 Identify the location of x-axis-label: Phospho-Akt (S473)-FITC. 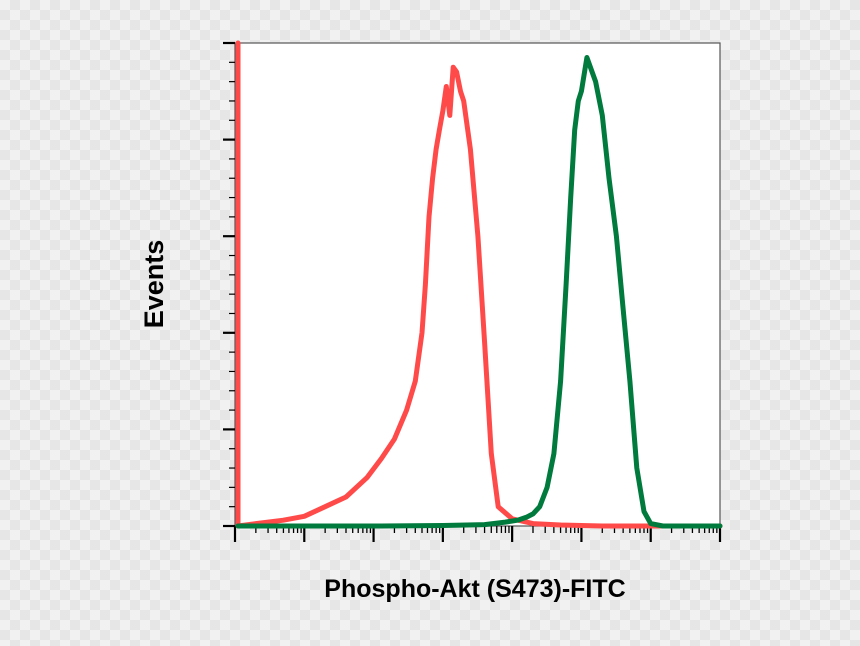
(474, 589).